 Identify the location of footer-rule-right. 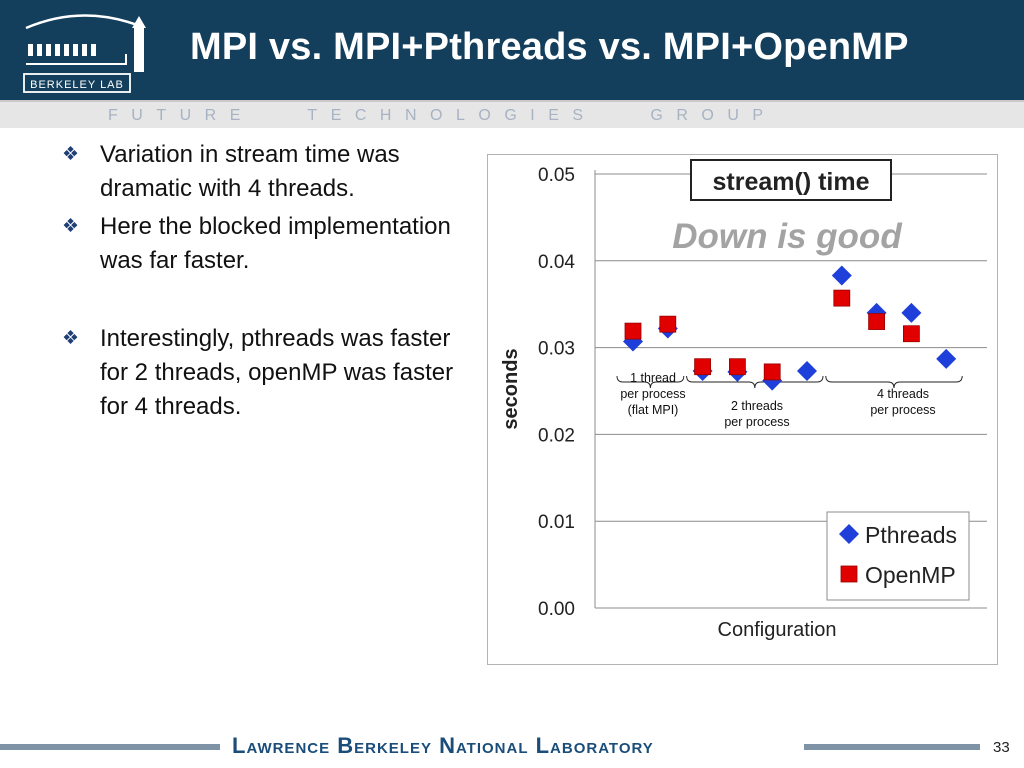
(892, 747).